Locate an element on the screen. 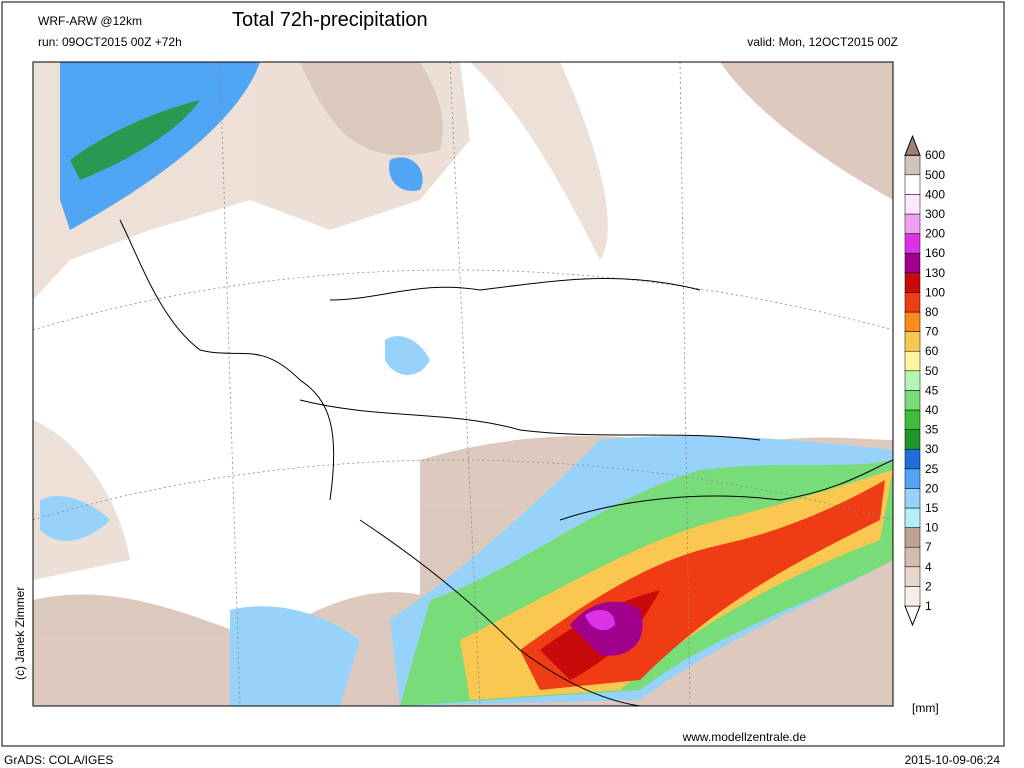  unit-label: [mm] is located at coordinates (925, 708).